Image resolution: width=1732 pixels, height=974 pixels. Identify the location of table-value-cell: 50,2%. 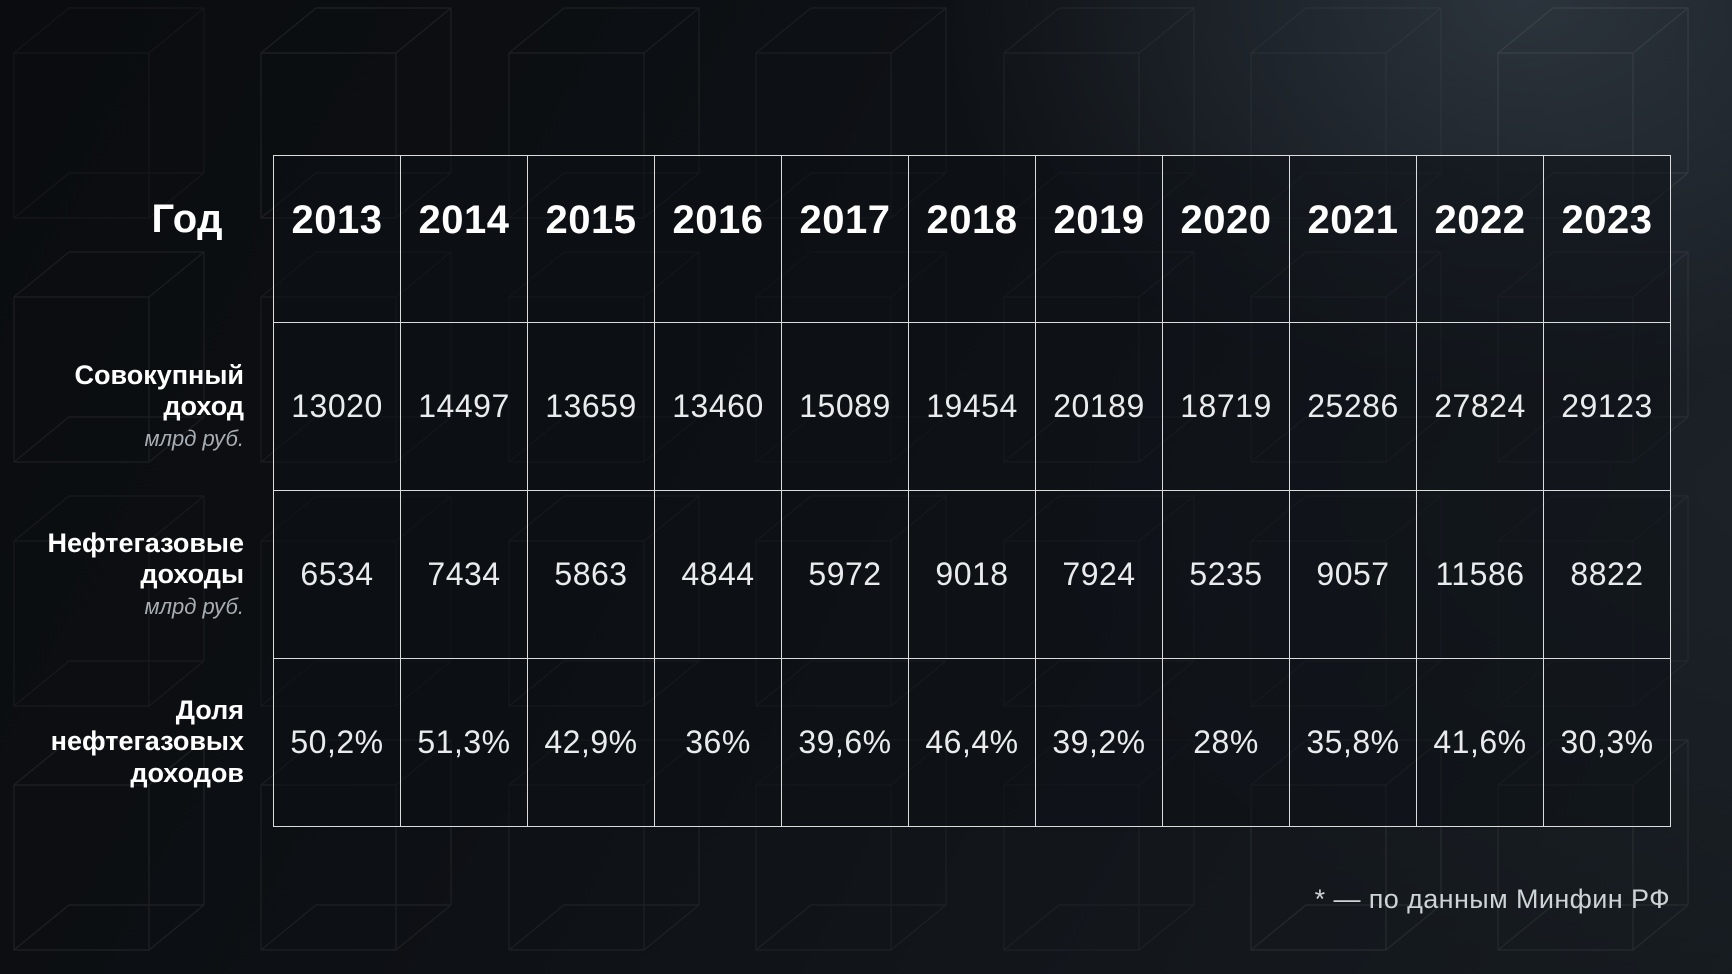
(337, 743).